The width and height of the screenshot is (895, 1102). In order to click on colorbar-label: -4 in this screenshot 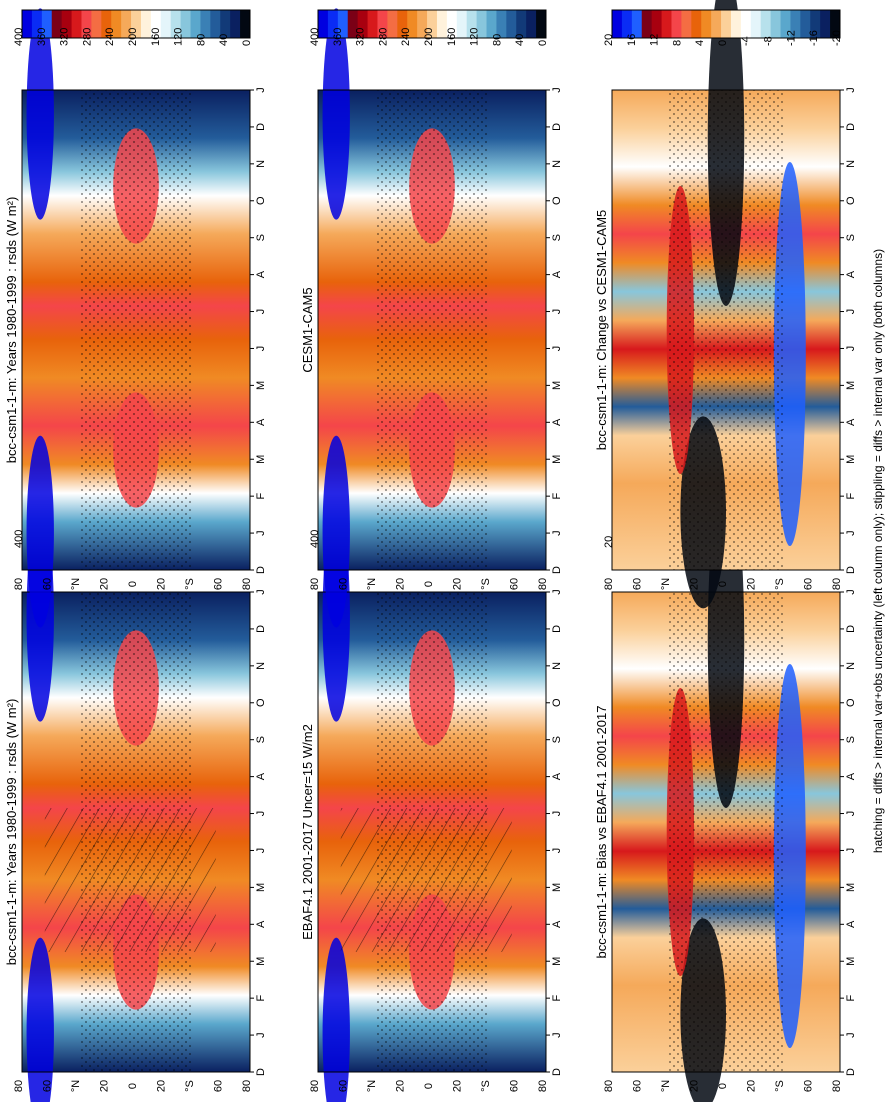, I will do `click(746, 41)`.